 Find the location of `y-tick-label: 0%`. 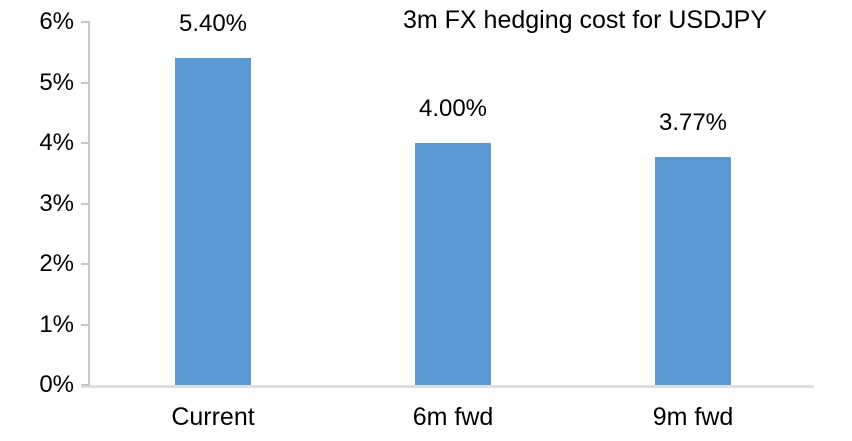

y-tick-label: 0% is located at coordinates (56, 384).